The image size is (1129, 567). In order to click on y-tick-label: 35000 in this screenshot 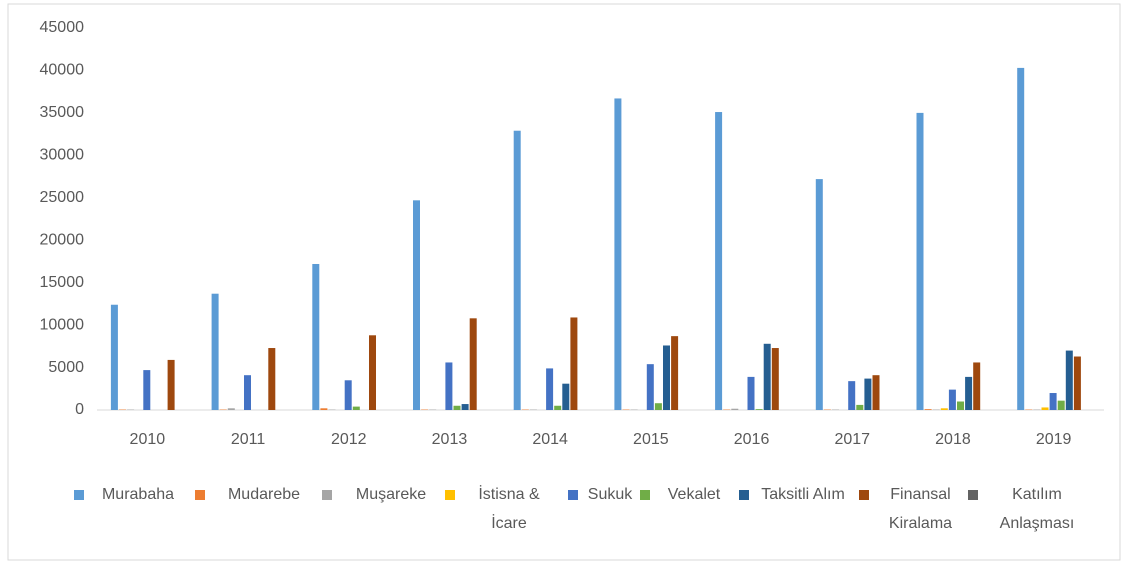, I will do `click(62, 112)`.